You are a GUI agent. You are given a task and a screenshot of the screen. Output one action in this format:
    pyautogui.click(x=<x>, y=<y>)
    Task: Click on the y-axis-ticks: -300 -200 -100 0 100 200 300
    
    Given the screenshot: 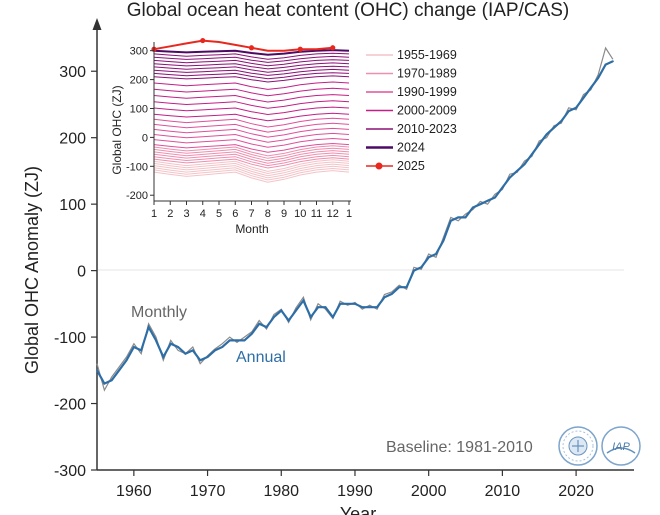 What is the action you would take?
    pyautogui.click(x=75, y=272)
    